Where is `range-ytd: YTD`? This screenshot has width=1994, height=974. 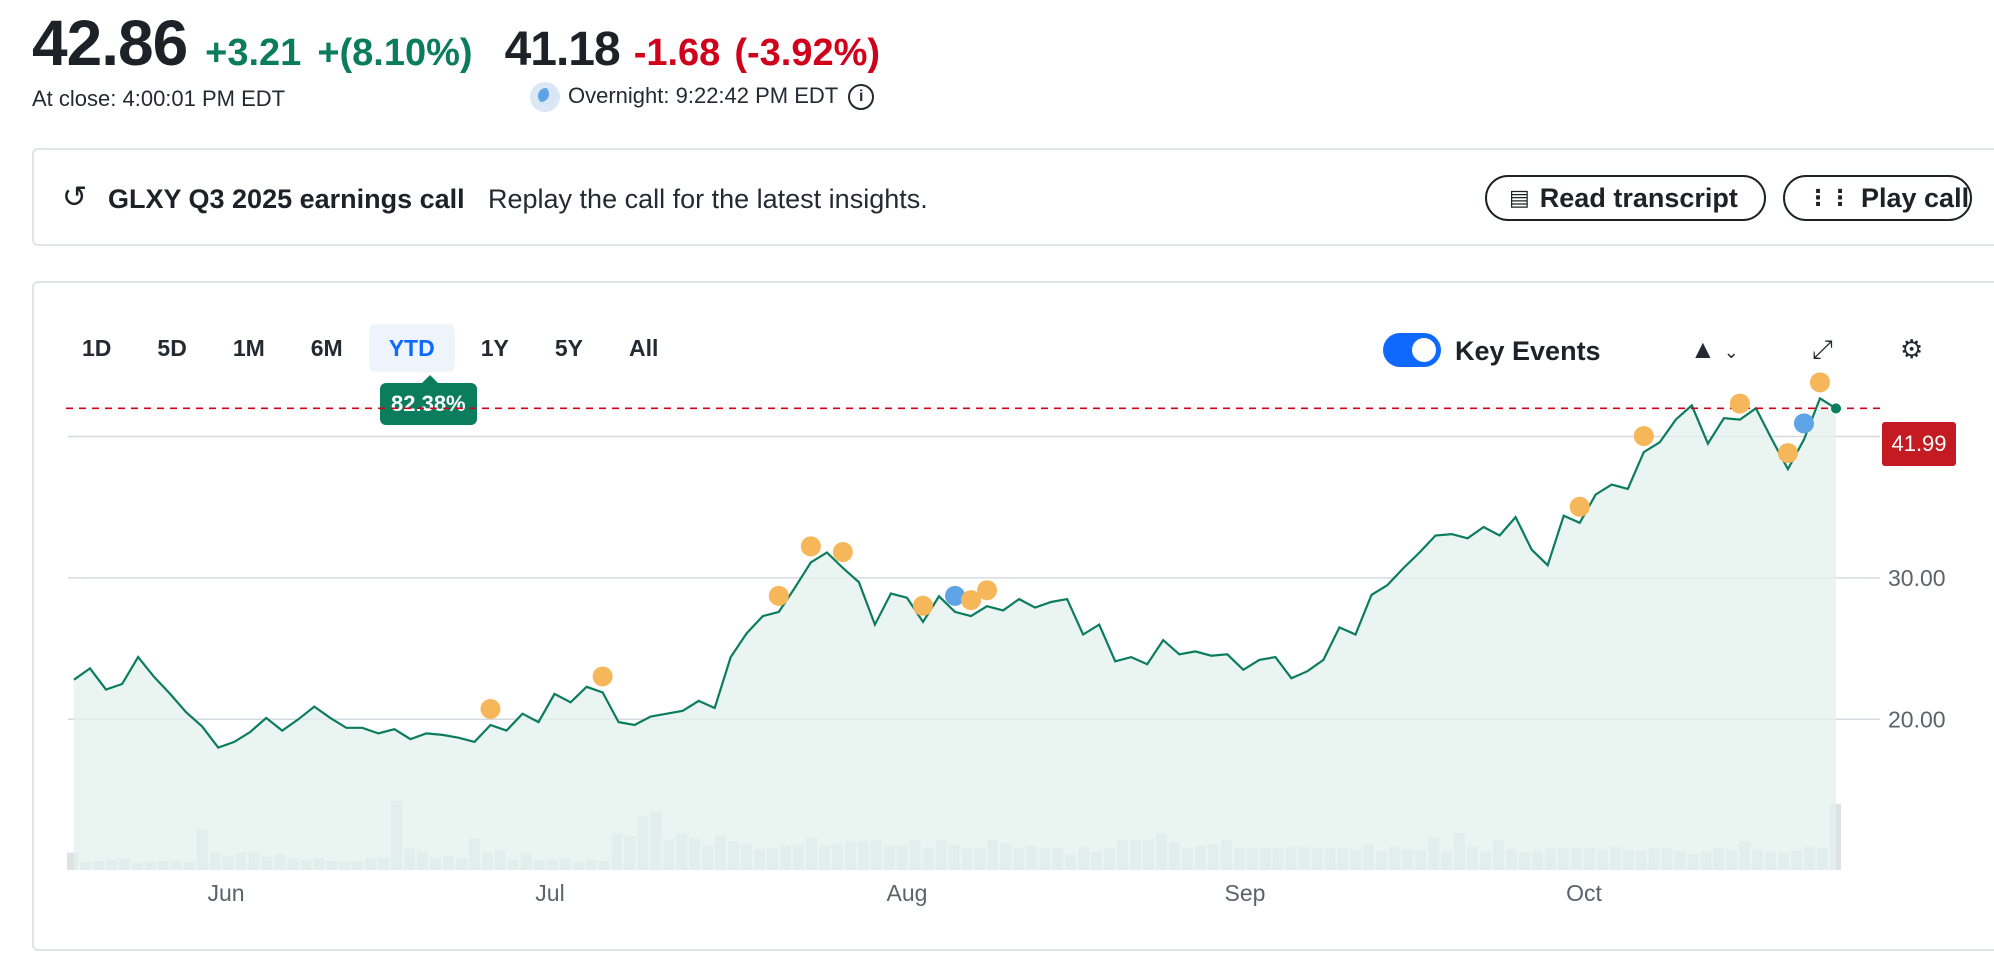 range-ytd: YTD is located at coordinates (411, 348).